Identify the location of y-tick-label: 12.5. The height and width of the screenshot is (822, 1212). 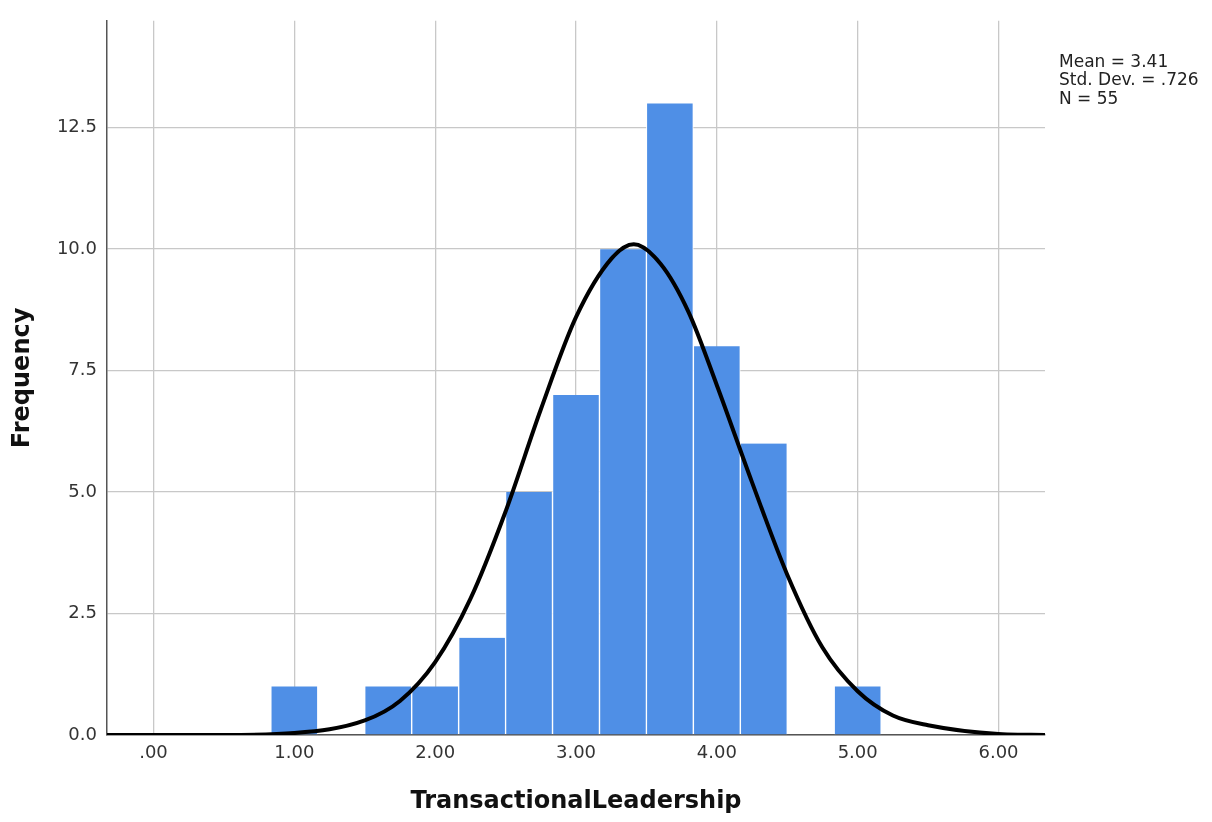
(76, 126).